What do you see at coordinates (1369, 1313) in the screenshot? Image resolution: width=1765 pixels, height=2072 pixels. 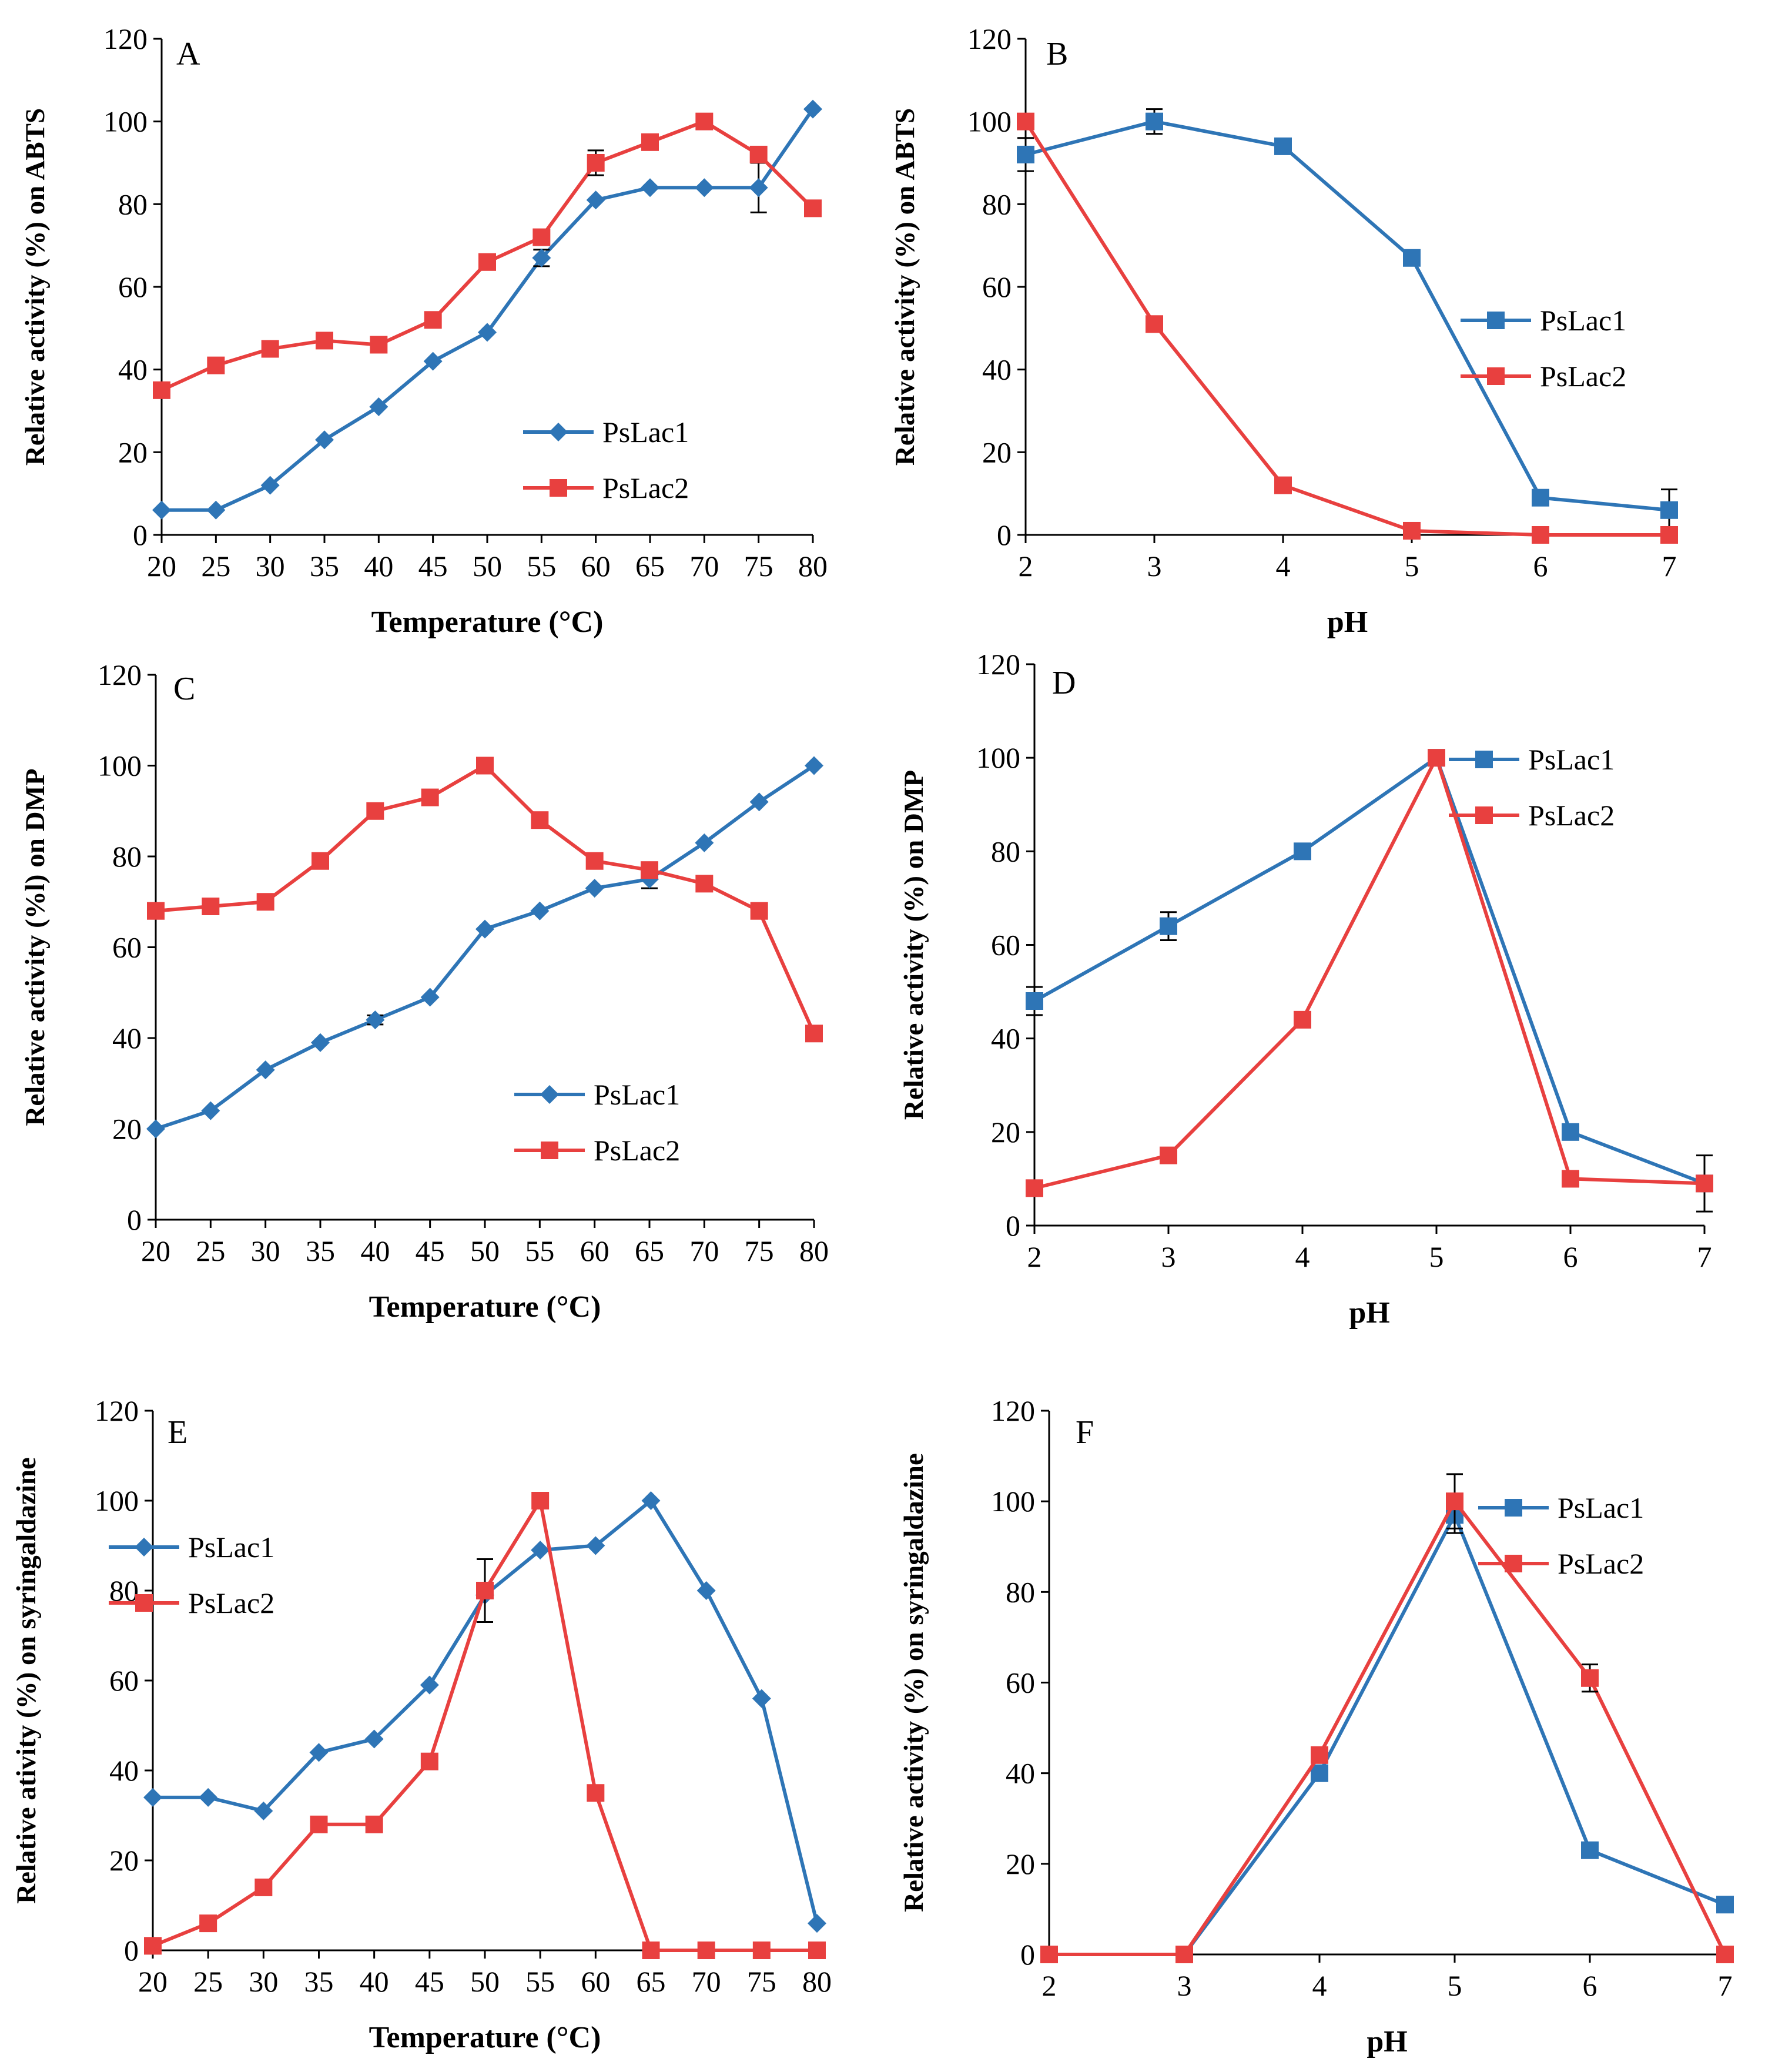 I see `panel-d-x-axis-title: pH` at bounding box center [1369, 1313].